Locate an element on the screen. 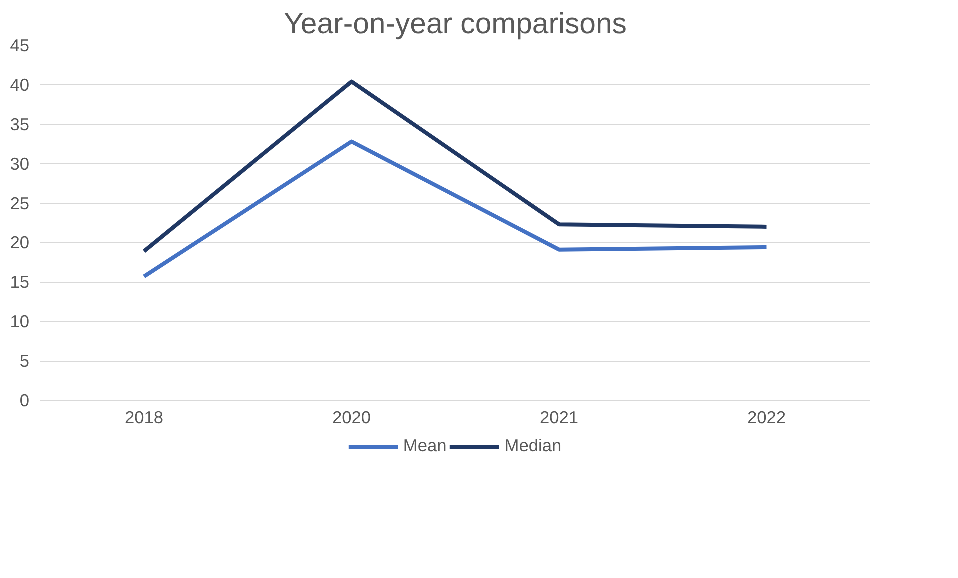 This screenshot has width=958, height=578. x-tick-label: 2021 is located at coordinates (559, 418).